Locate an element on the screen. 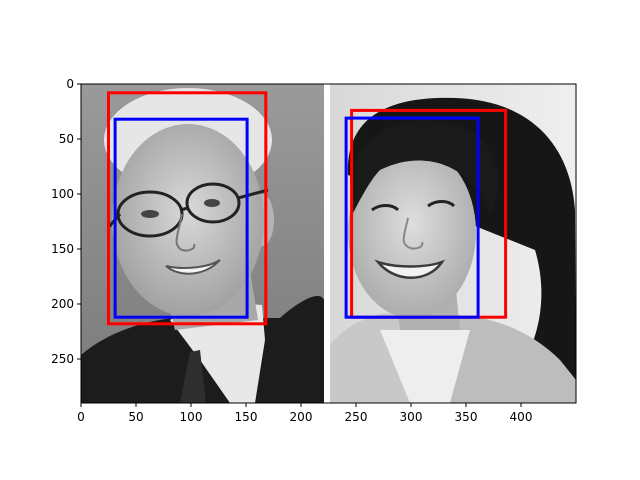 The image size is (640, 480). x-axis: 0 50 100 150 200 250 300 350 400 is located at coordinates (304, 413).